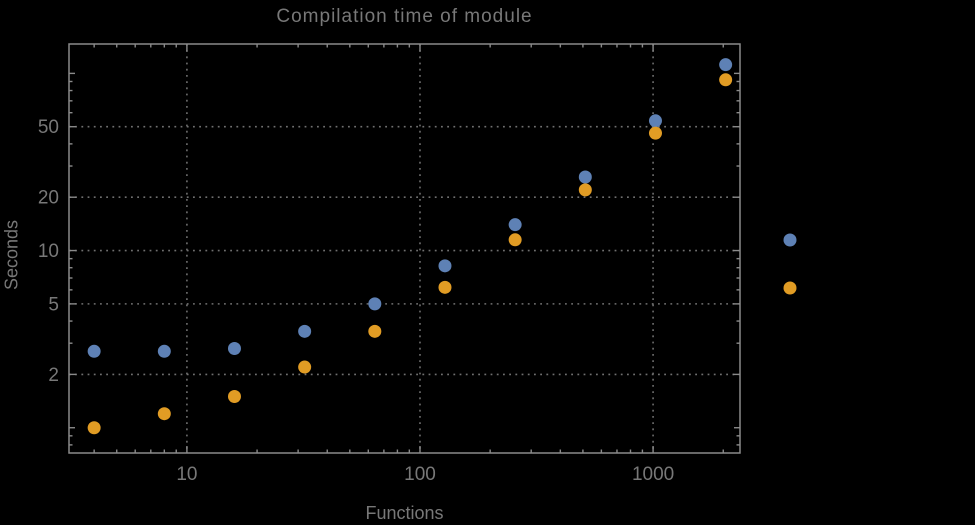 Image resolution: width=975 pixels, height=525 pixels. What do you see at coordinates (48, 251) in the screenshot?
I see `y-tick-label: 10` at bounding box center [48, 251].